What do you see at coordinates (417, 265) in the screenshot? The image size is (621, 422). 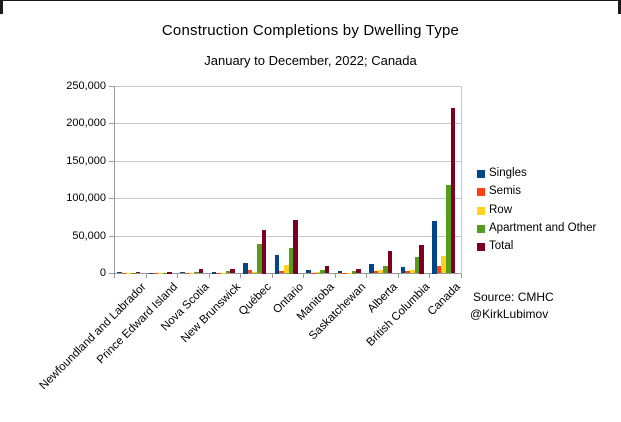 I see `bar-apartment-and-other-british-columbia` at bounding box center [417, 265].